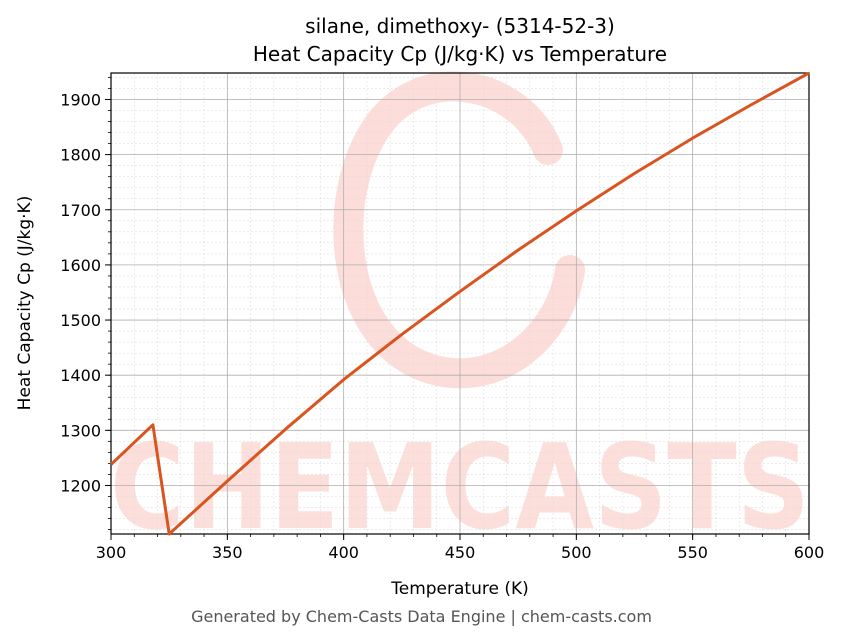  Describe the element at coordinates (111, 552) in the screenshot. I see `x-tick-label: 300` at that location.